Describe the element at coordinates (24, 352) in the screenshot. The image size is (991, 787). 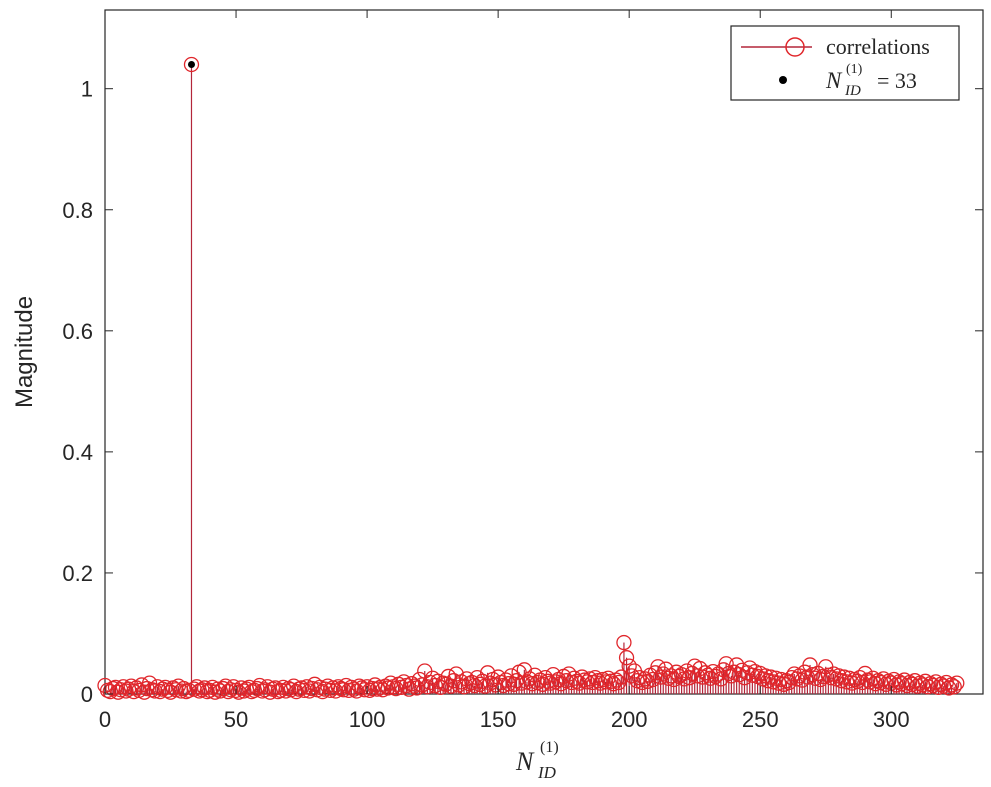
I see `y-axis-label: Magnitude` at that location.